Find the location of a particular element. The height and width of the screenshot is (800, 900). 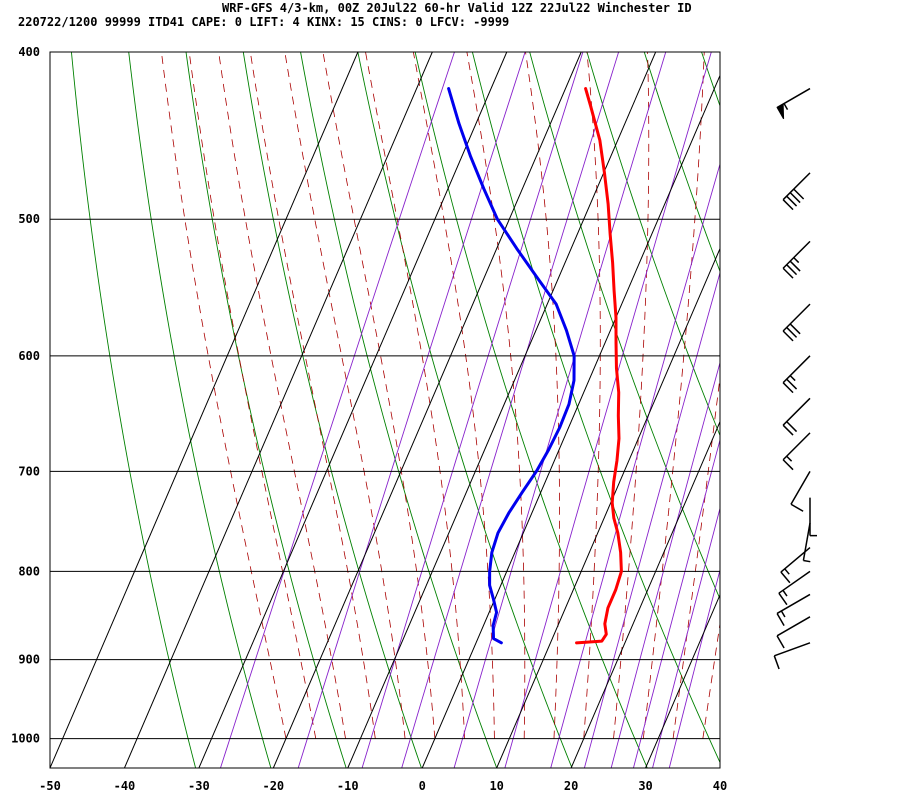

y-tick-label: 800 is located at coordinates (29, 571).